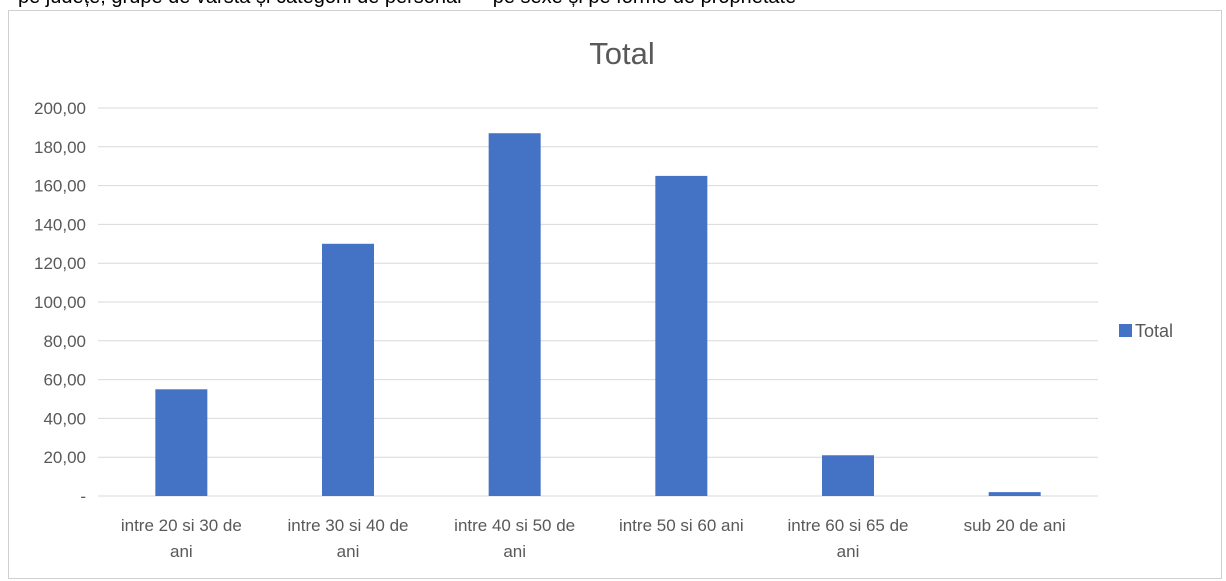  Describe the element at coordinates (60, 108) in the screenshot. I see `y-tick-label: 200,00` at that location.